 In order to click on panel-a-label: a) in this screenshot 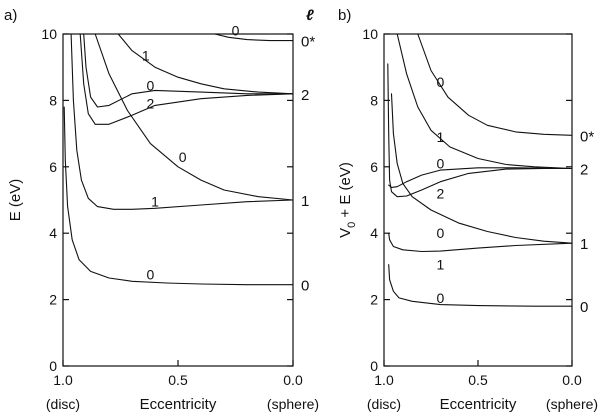, I will do `click(10, 15)`.